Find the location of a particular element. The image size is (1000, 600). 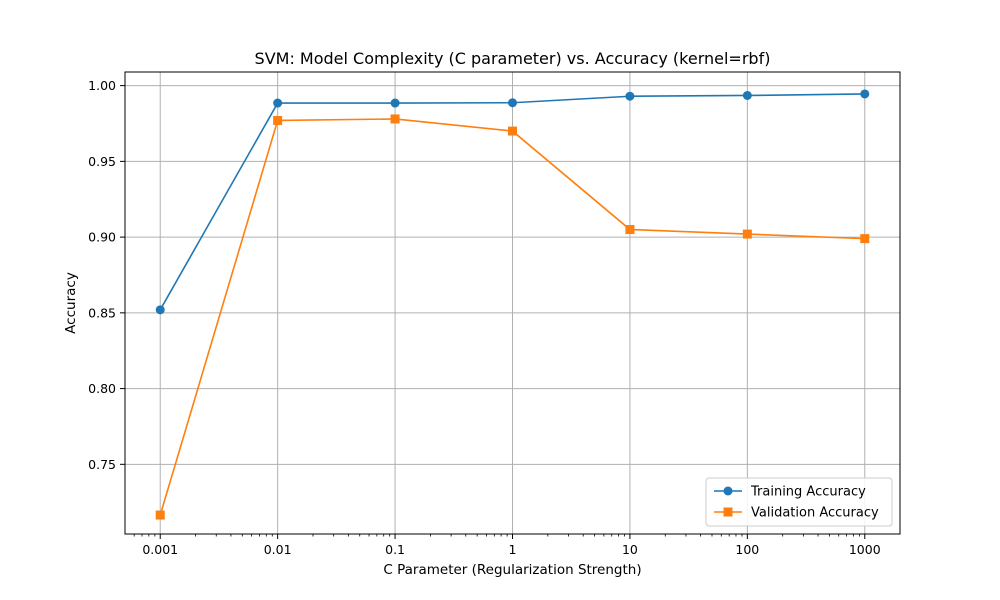

y-tick-label: 0.80 is located at coordinates (102, 388).